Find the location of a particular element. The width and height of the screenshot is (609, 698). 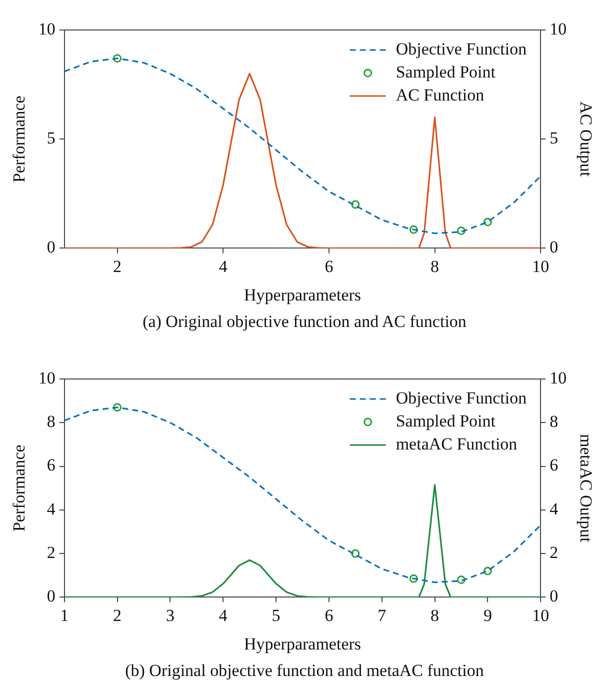

x-tick-label: 7 is located at coordinates (382, 615).